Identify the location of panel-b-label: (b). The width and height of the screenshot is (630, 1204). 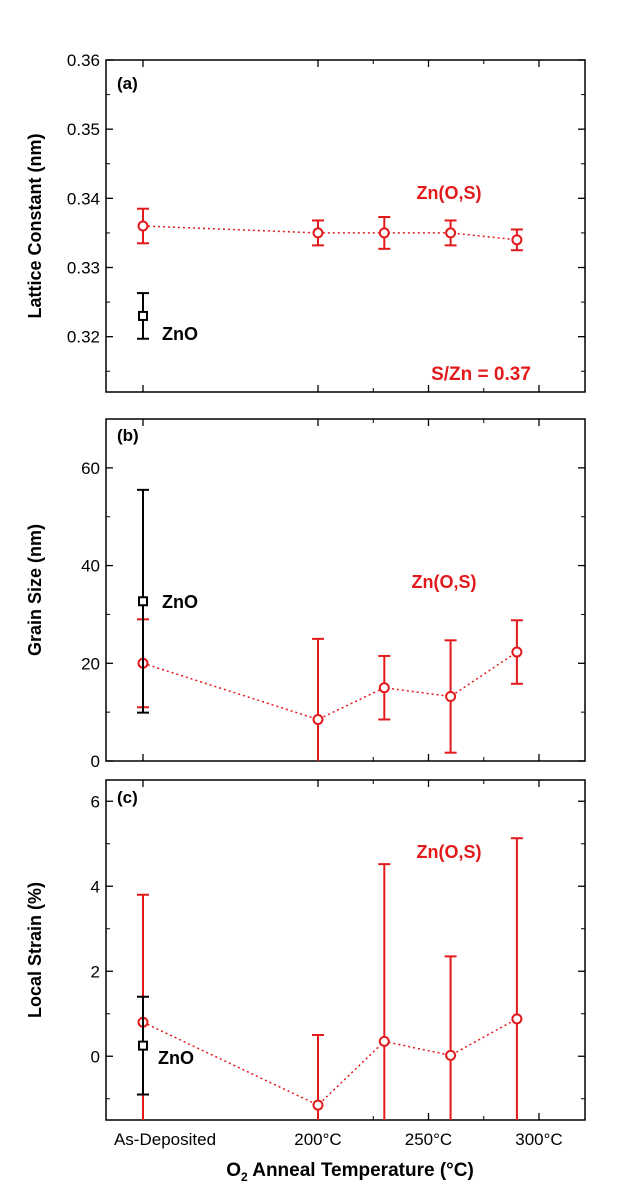
(128, 435).